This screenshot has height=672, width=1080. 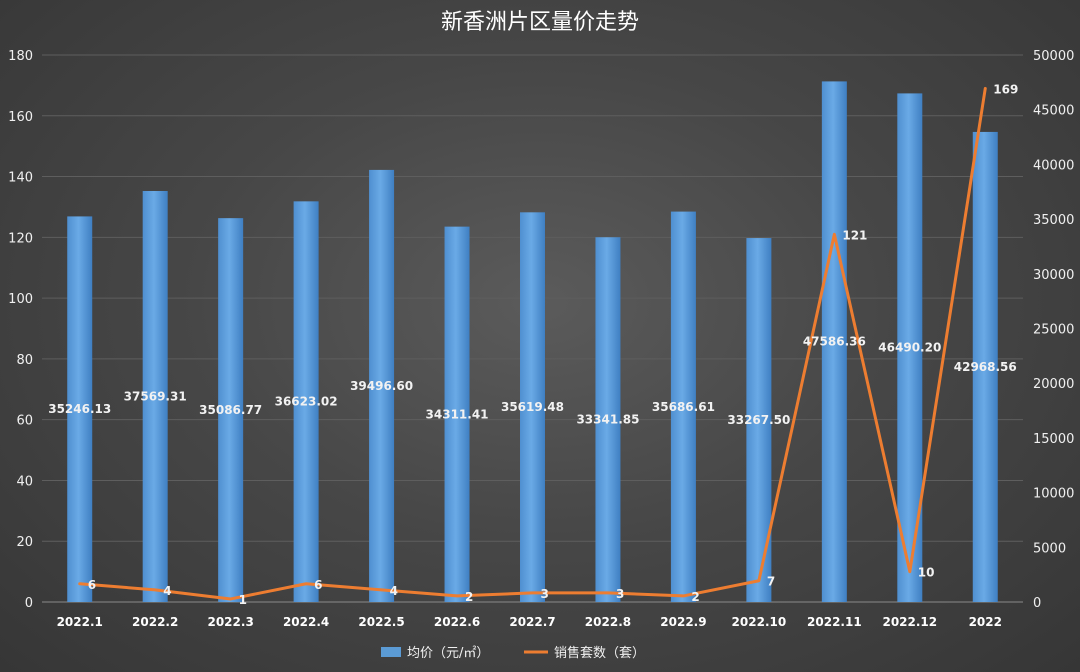 What do you see at coordinates (834, 622) in the screenshot?
I see `category-tick: 2022.11` at bounding box center [834, 622].